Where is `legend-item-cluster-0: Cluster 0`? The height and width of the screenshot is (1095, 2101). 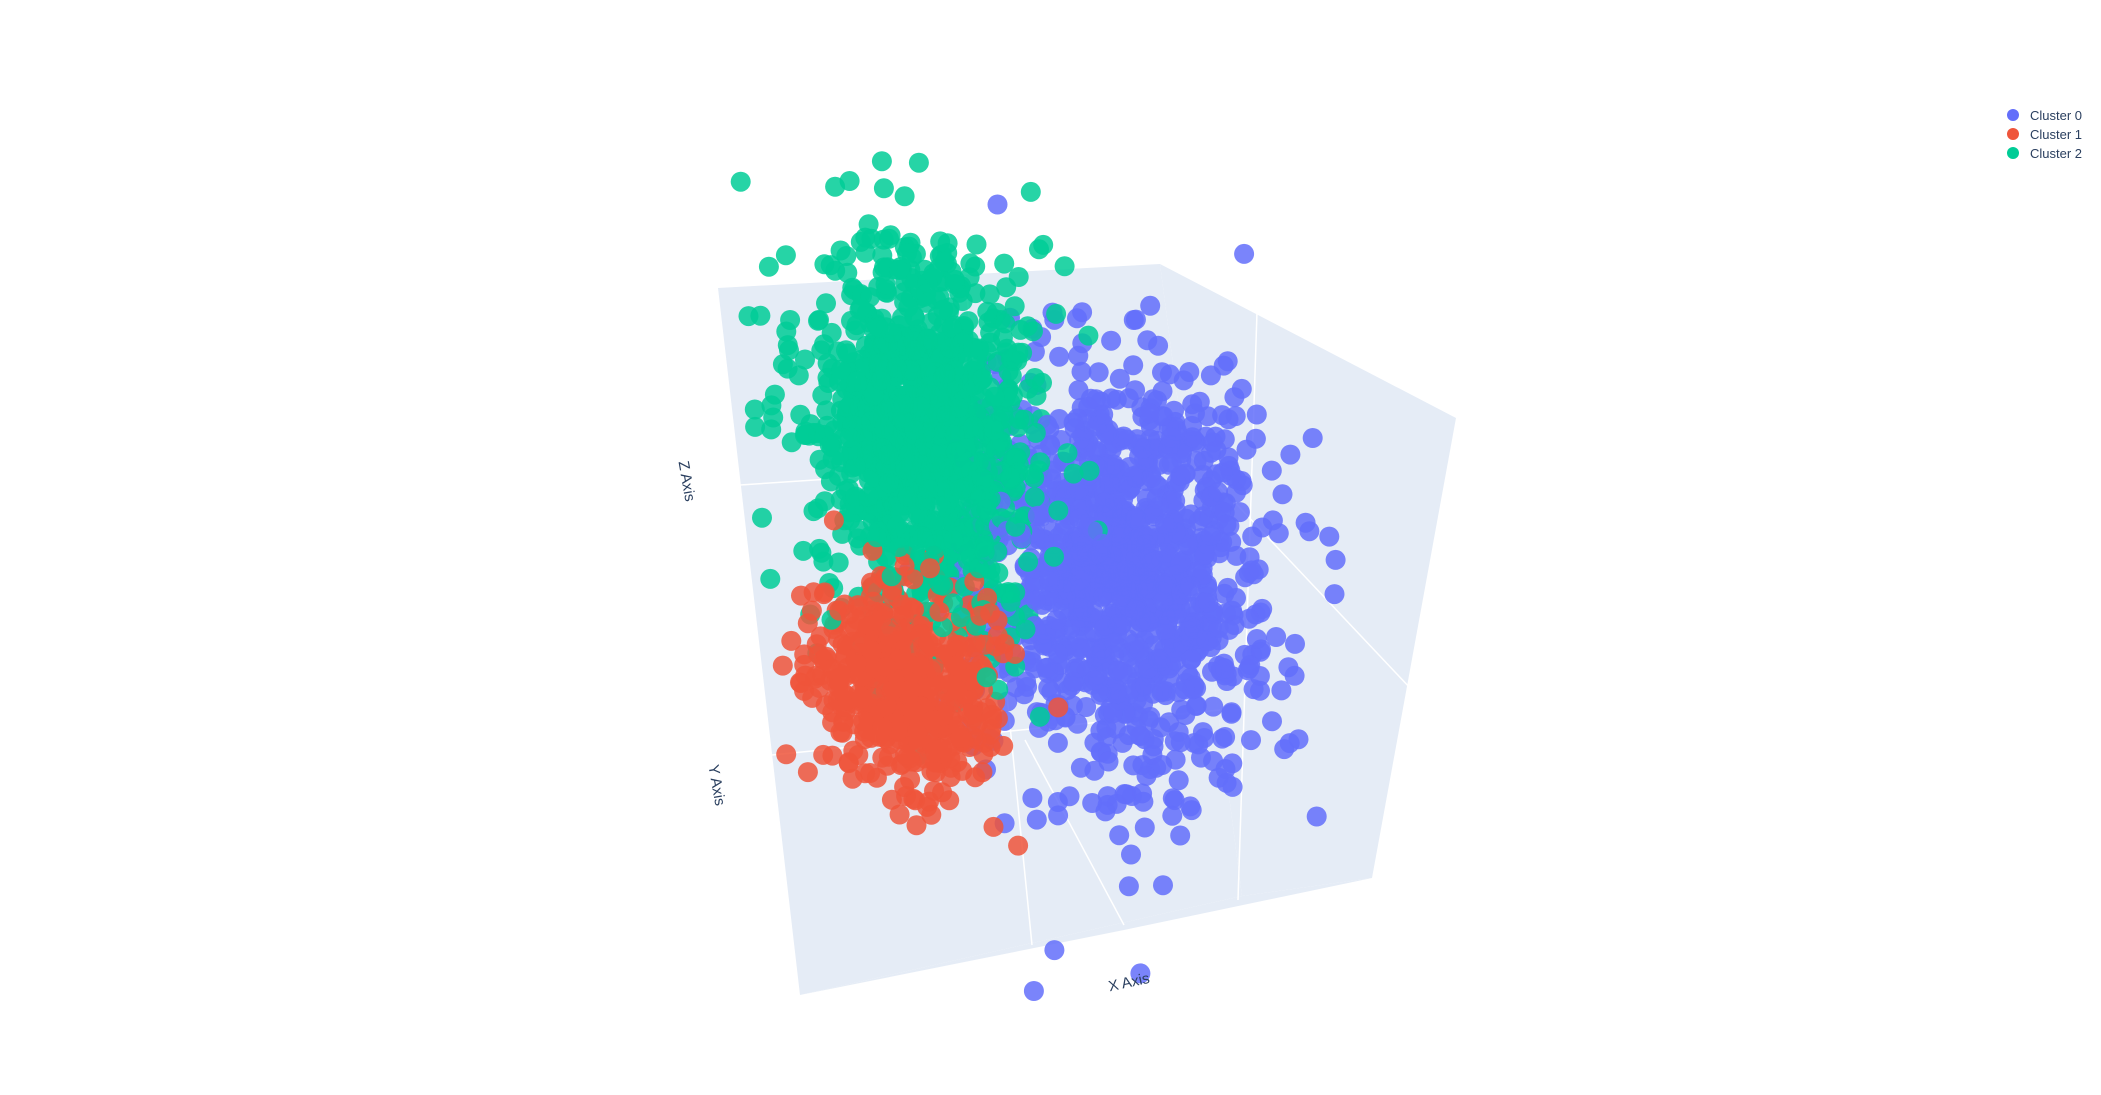
legend-item-cluster-0: Cluster 0 is located at coordinates (2044, 115).